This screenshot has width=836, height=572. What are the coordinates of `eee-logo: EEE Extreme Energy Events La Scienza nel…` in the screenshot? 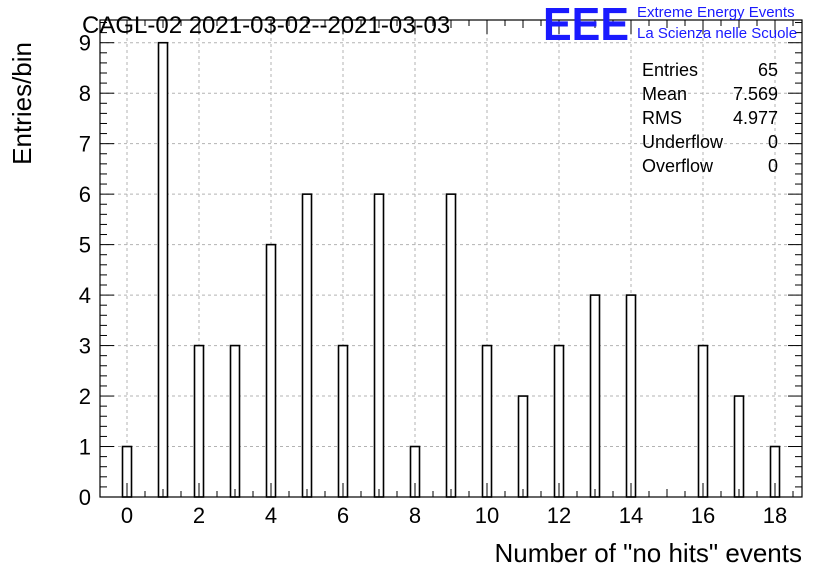 It's located at (670, 25).